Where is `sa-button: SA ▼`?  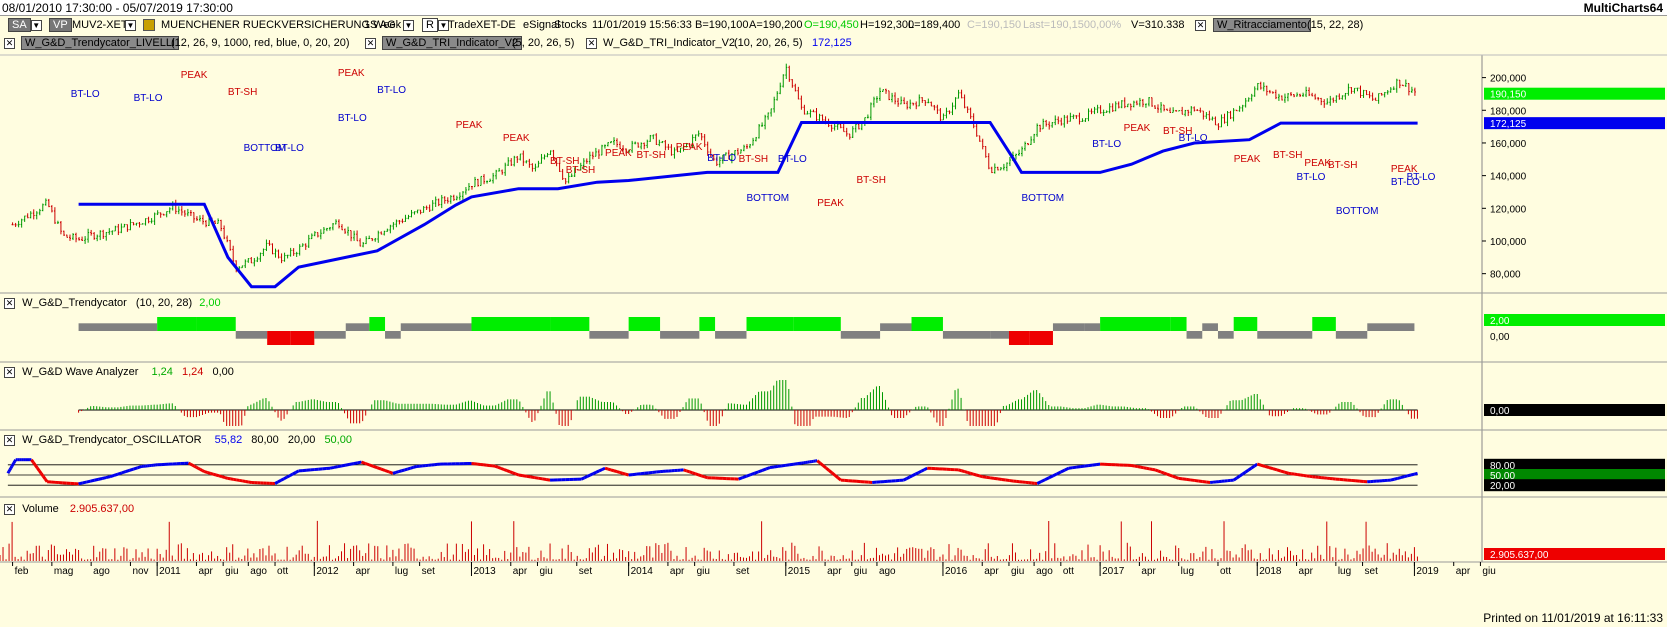
sa-button: SA ▼ is located at coordinates (25, 25).